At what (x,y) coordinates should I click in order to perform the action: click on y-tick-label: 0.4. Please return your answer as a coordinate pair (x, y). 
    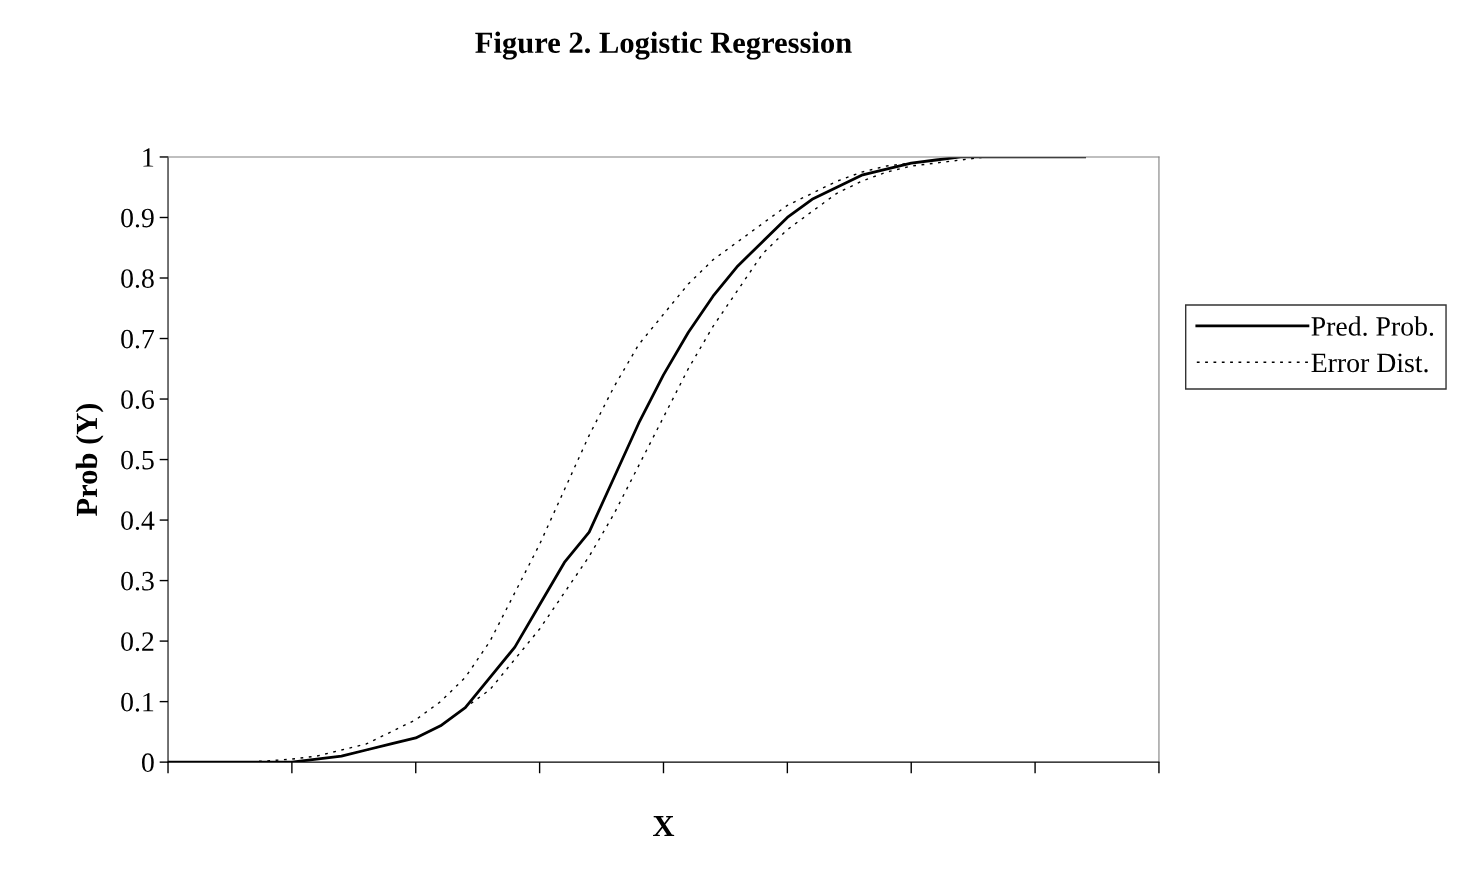
    Looking at the image, I should click on (138, 521).